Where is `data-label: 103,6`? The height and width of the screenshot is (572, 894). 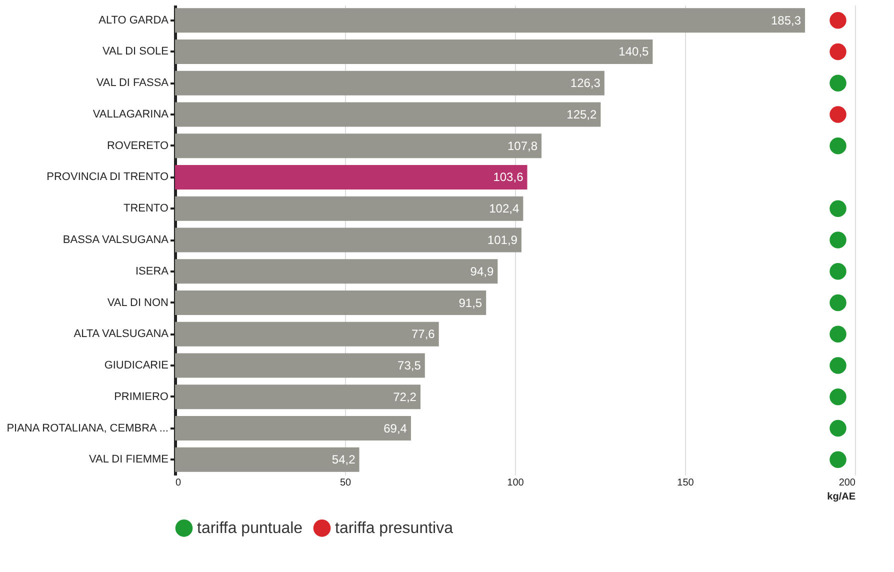
data-label: 103,6 is located at coordinates (508, 177).